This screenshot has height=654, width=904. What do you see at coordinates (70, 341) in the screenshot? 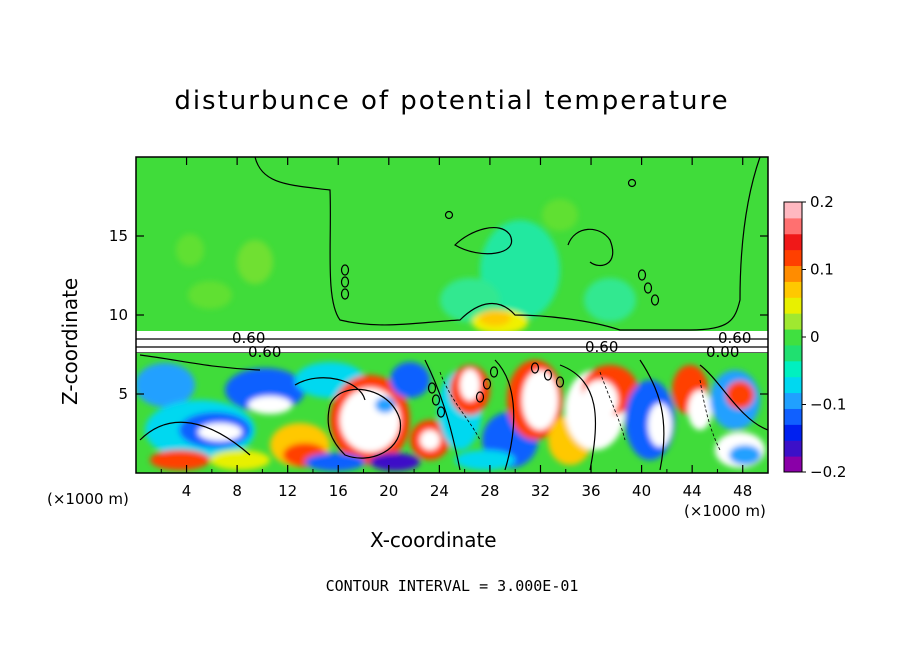
I see `y-axis-label: Z-coordinate` at bounding box center [70, 341].